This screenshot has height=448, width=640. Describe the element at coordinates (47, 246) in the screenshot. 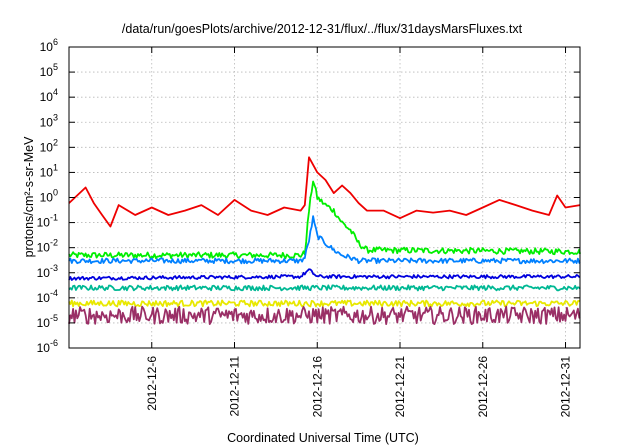

I see `y-tick-label: 10⁻²` at that location.